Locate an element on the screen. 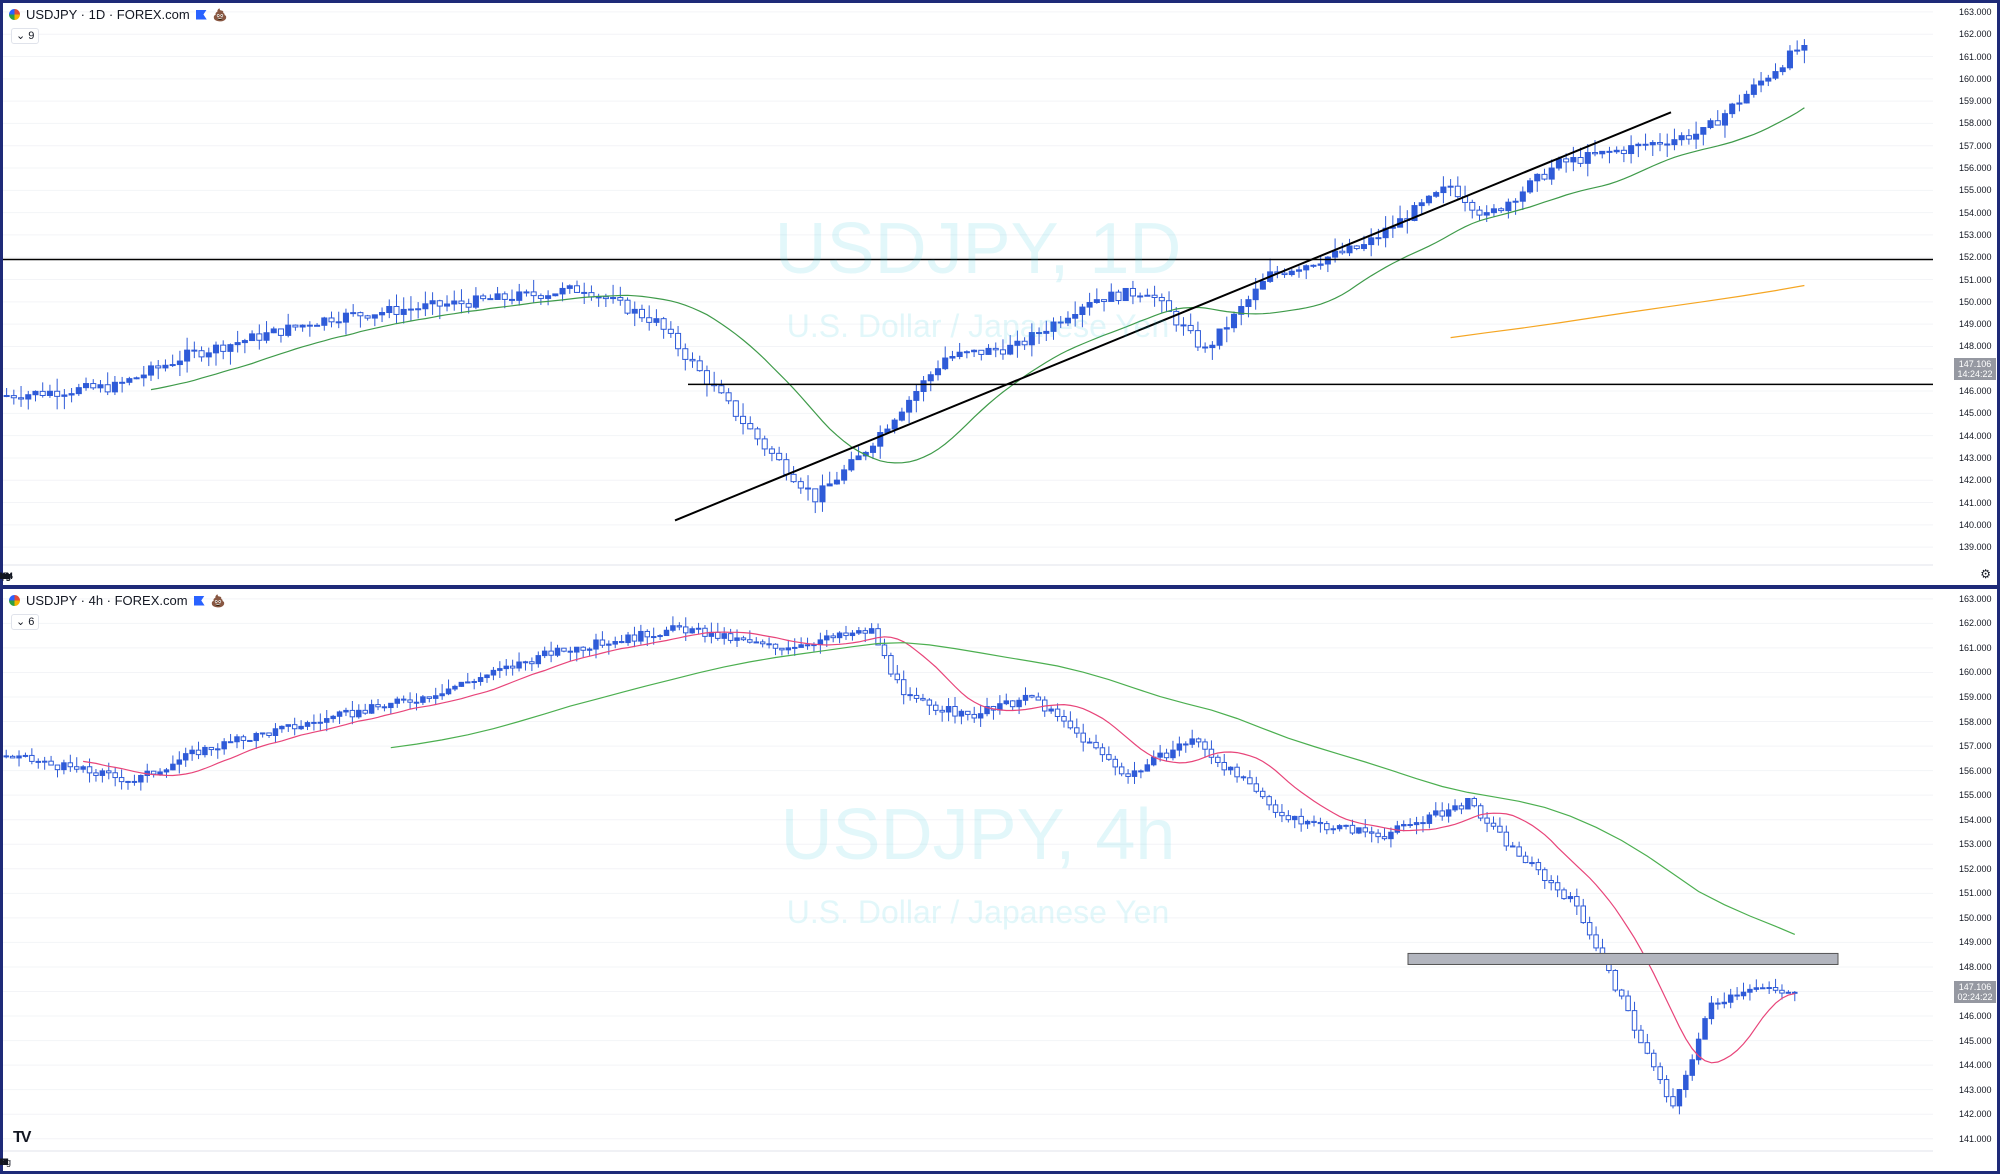  indicators-toggle: ⌄ 6 is located at coordinates (25, 622).